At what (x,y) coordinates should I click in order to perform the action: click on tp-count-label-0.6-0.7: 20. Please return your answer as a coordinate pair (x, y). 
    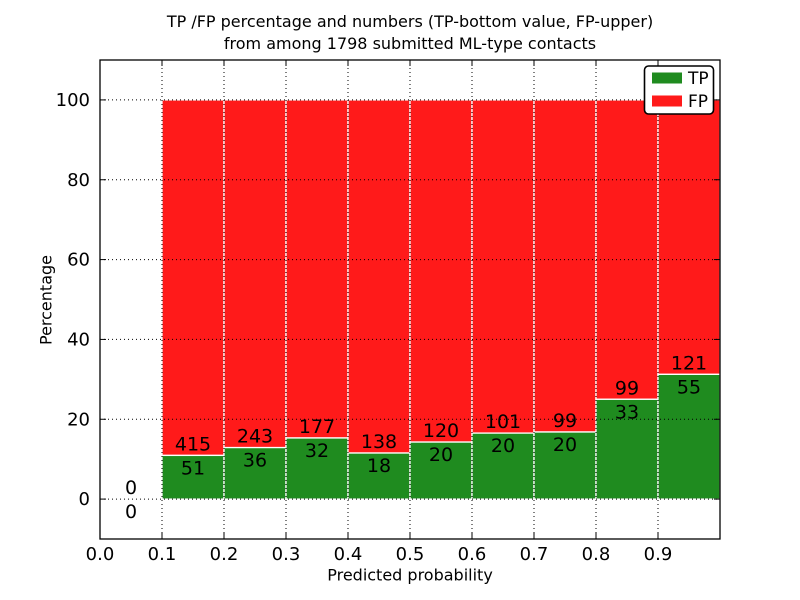
    Looking at the image, I should click on (503, 446).